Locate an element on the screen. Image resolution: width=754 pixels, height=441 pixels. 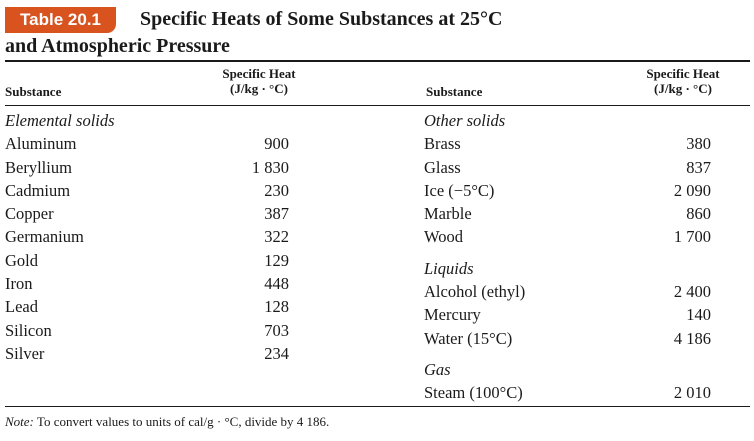
specific-heat-value: 2 010 is located at coordinates (692, 393).